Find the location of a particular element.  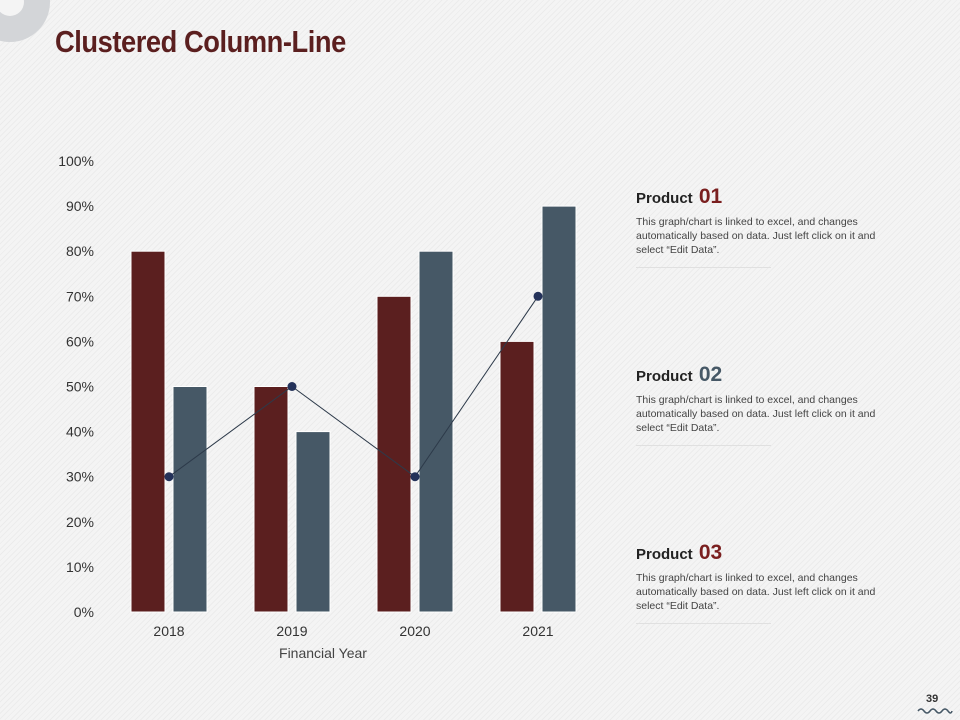

y-tick-label: 80% is located at coordinates (80, 251).